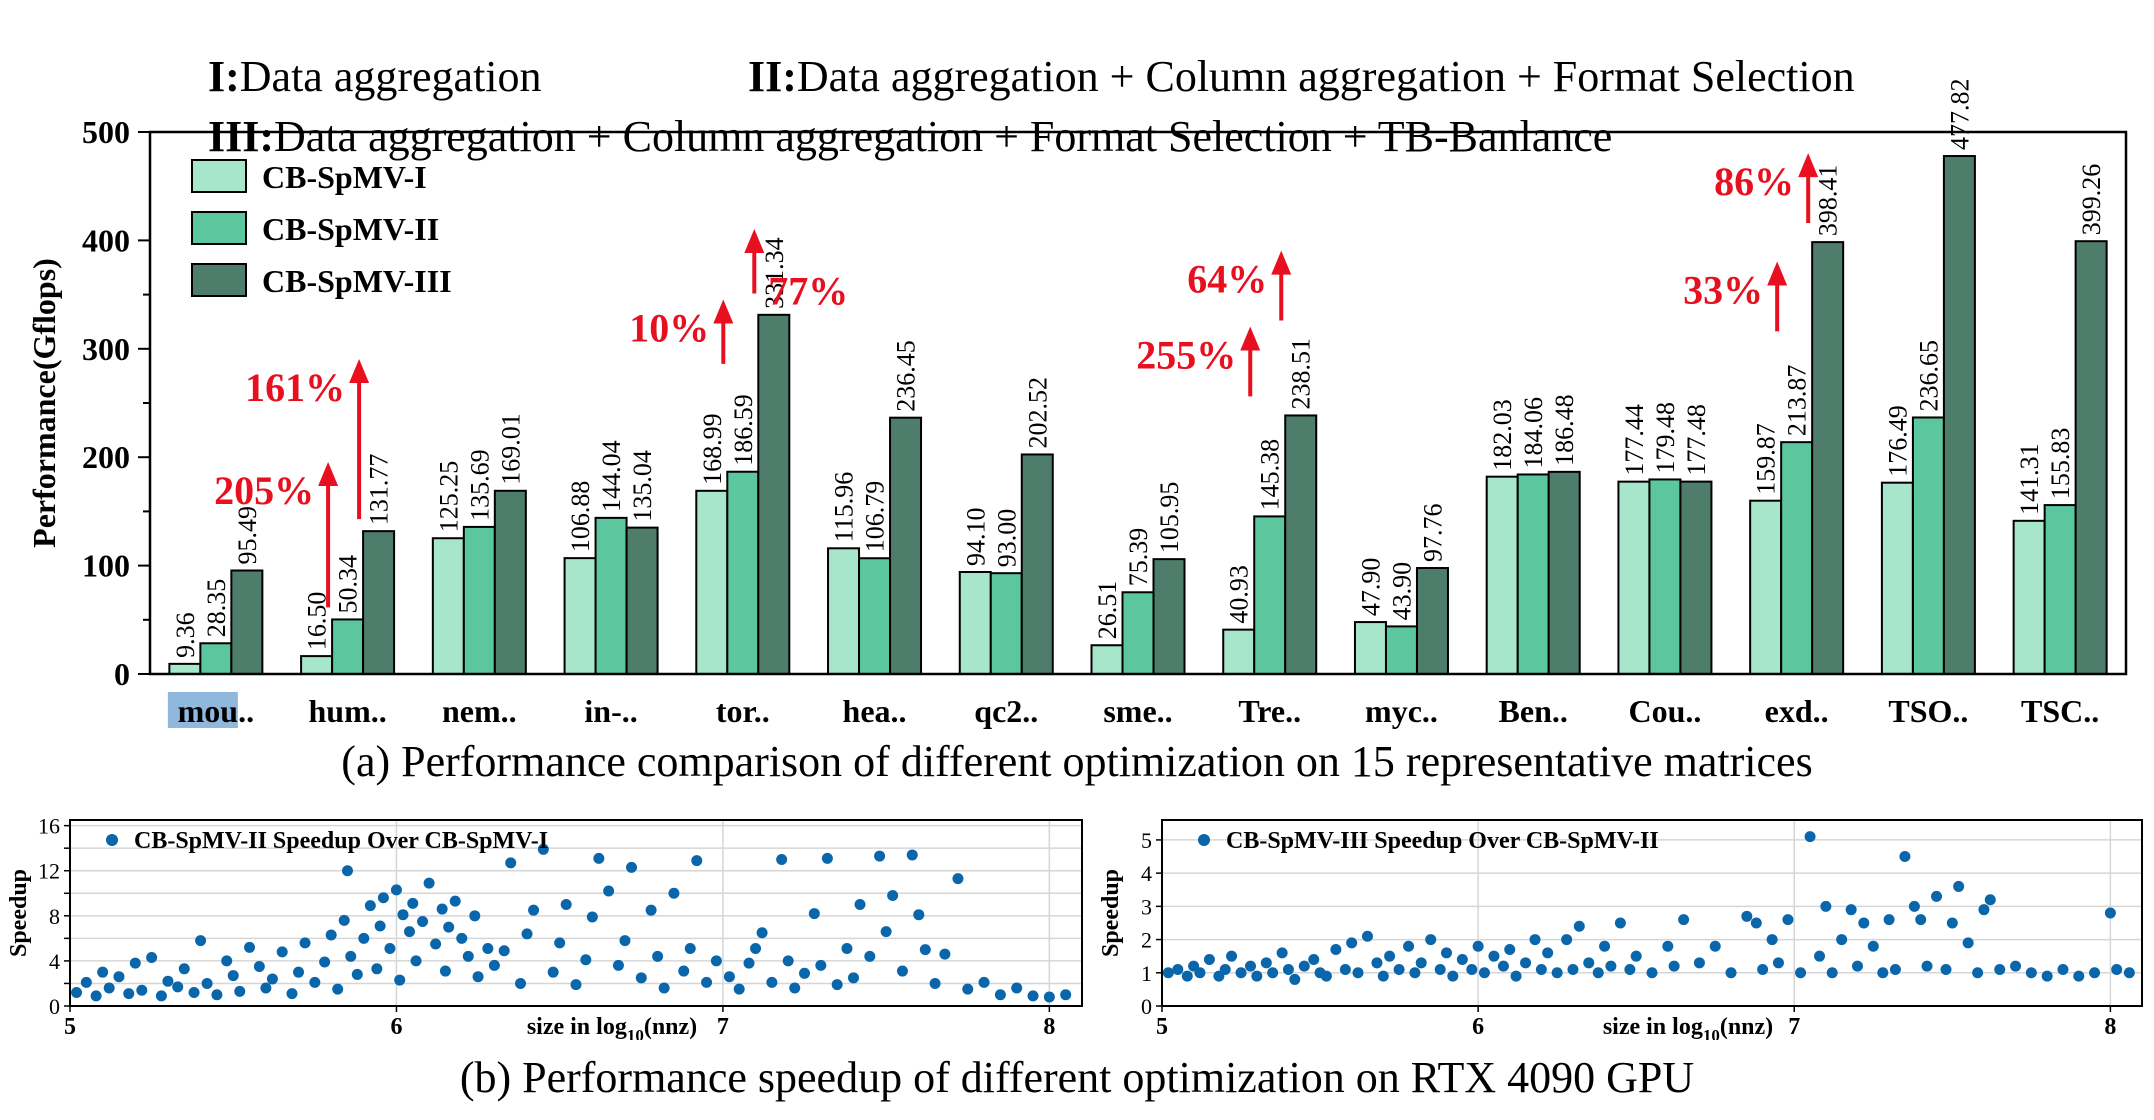 The width and height of the screenshot is (2154, 1120). I want to click on data-label-0-9: 47.90, so click(1370, 587).